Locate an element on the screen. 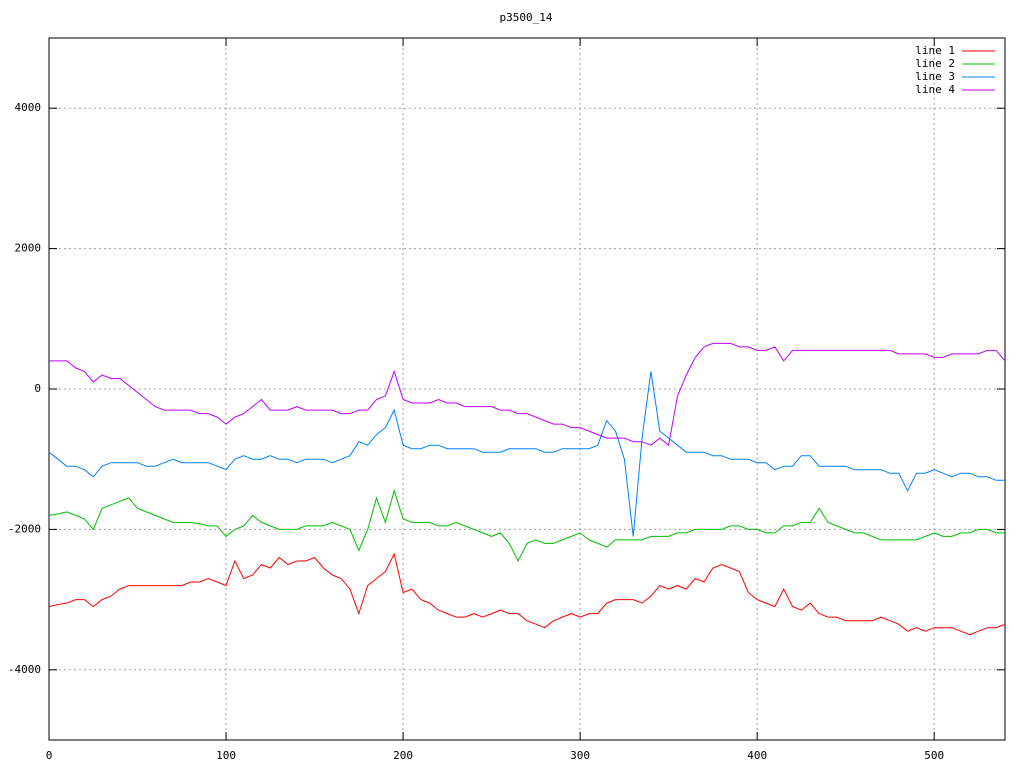 This screenshot has width=1024, height=772. chart-title: p3500_14 is located at coordinates (526, 17).